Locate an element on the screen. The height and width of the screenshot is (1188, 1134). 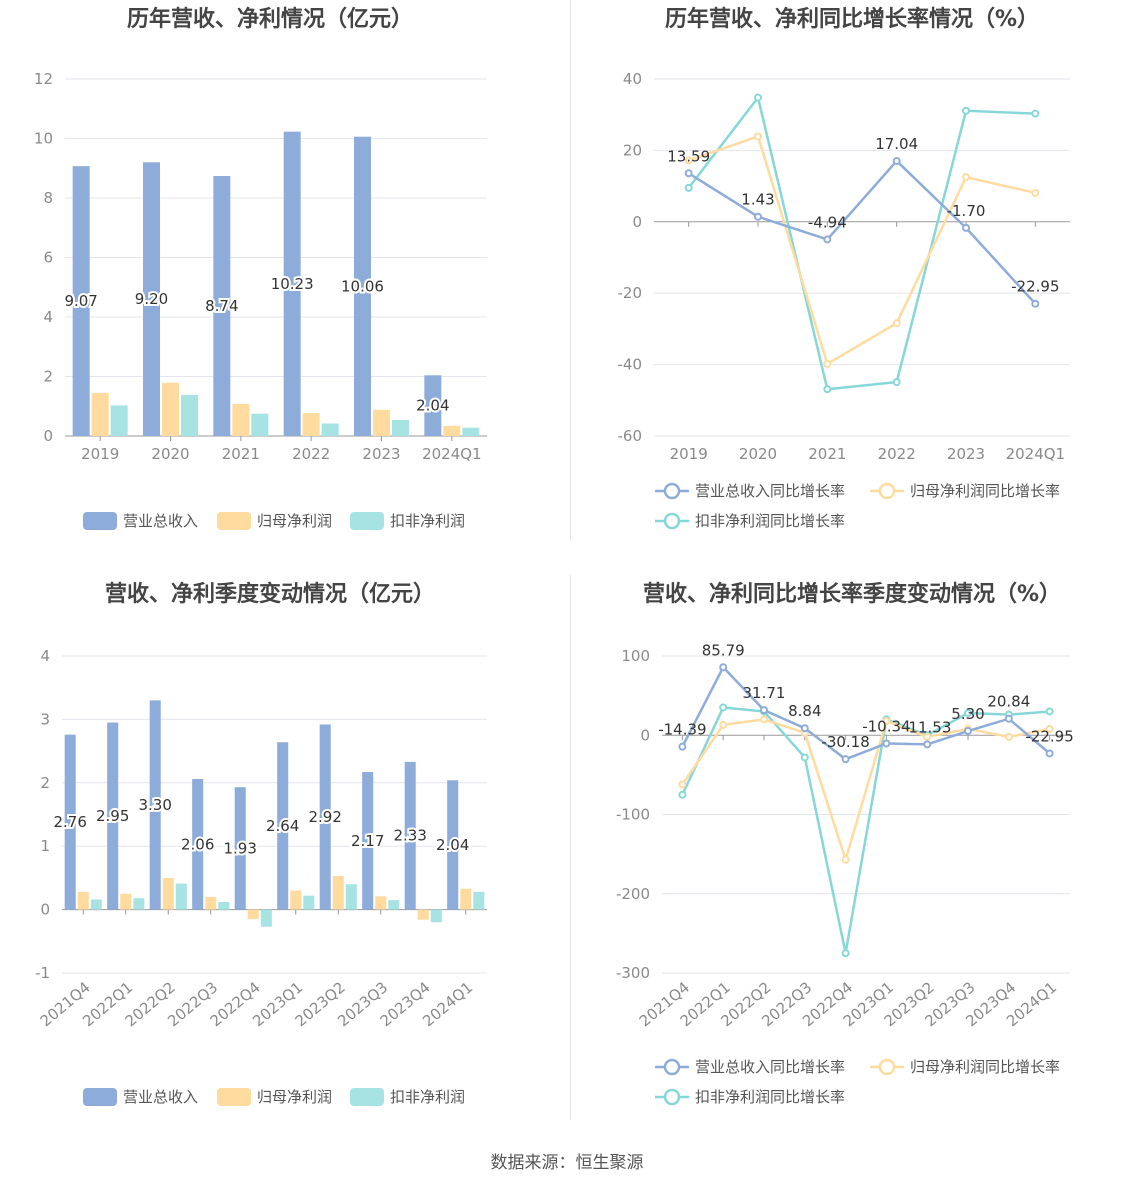
chart-title: 历年营收、净利同比增长率情况（%） is located at coordinates (852, 19).